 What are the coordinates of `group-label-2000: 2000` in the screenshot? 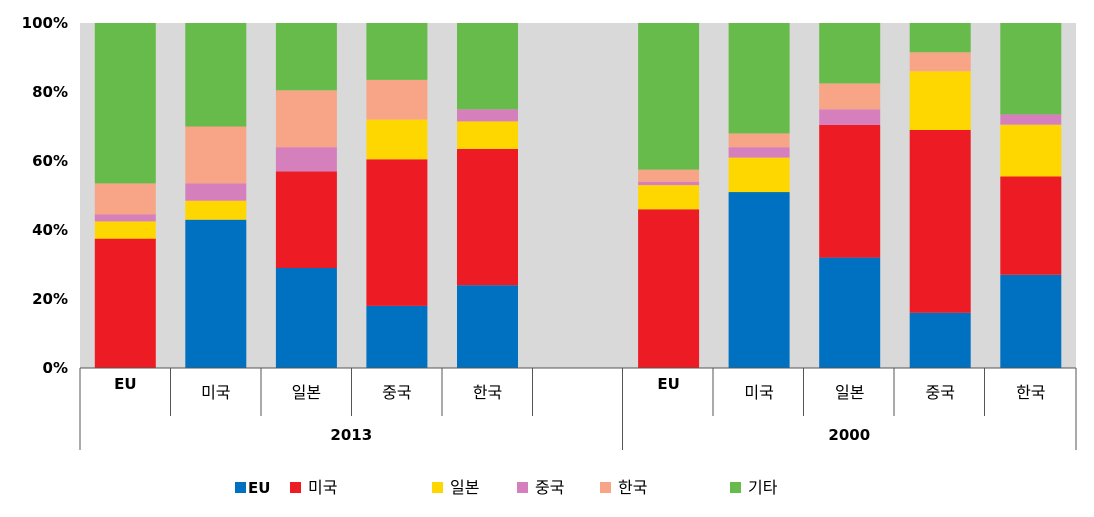 It's located at (849, 435).